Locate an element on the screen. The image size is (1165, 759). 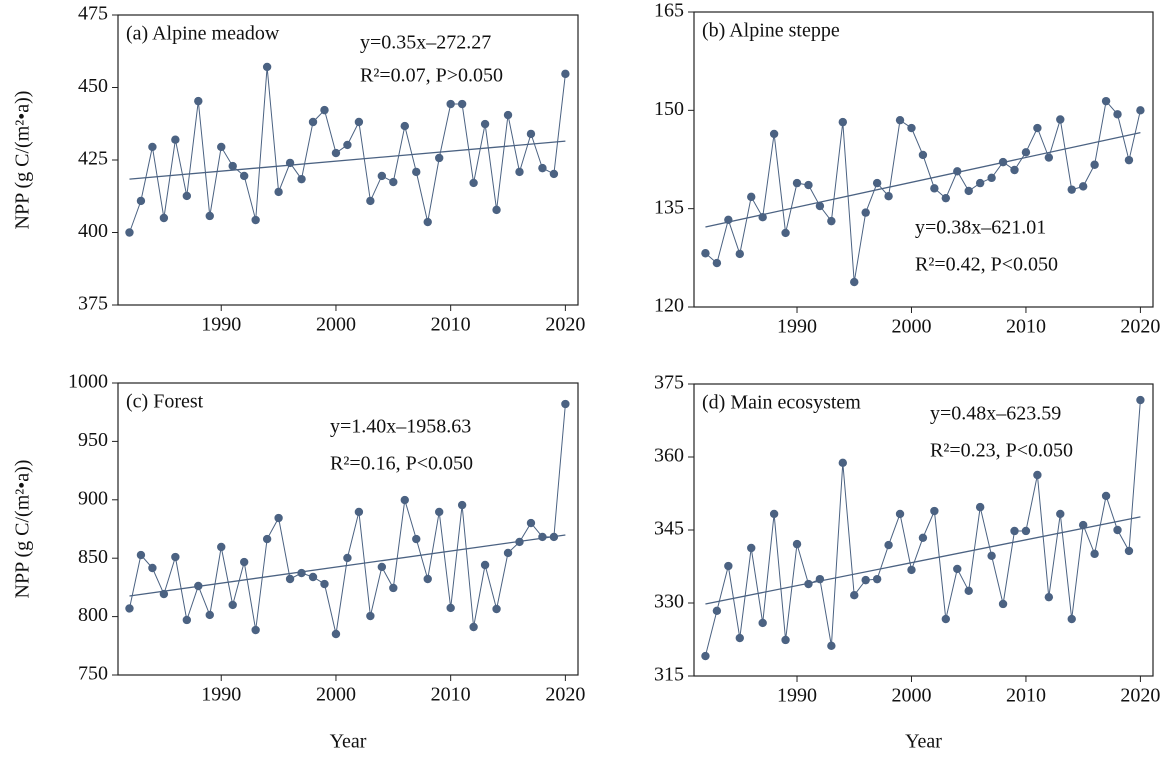
x-tick-label: 2010 is located at coordinates (451, 695).